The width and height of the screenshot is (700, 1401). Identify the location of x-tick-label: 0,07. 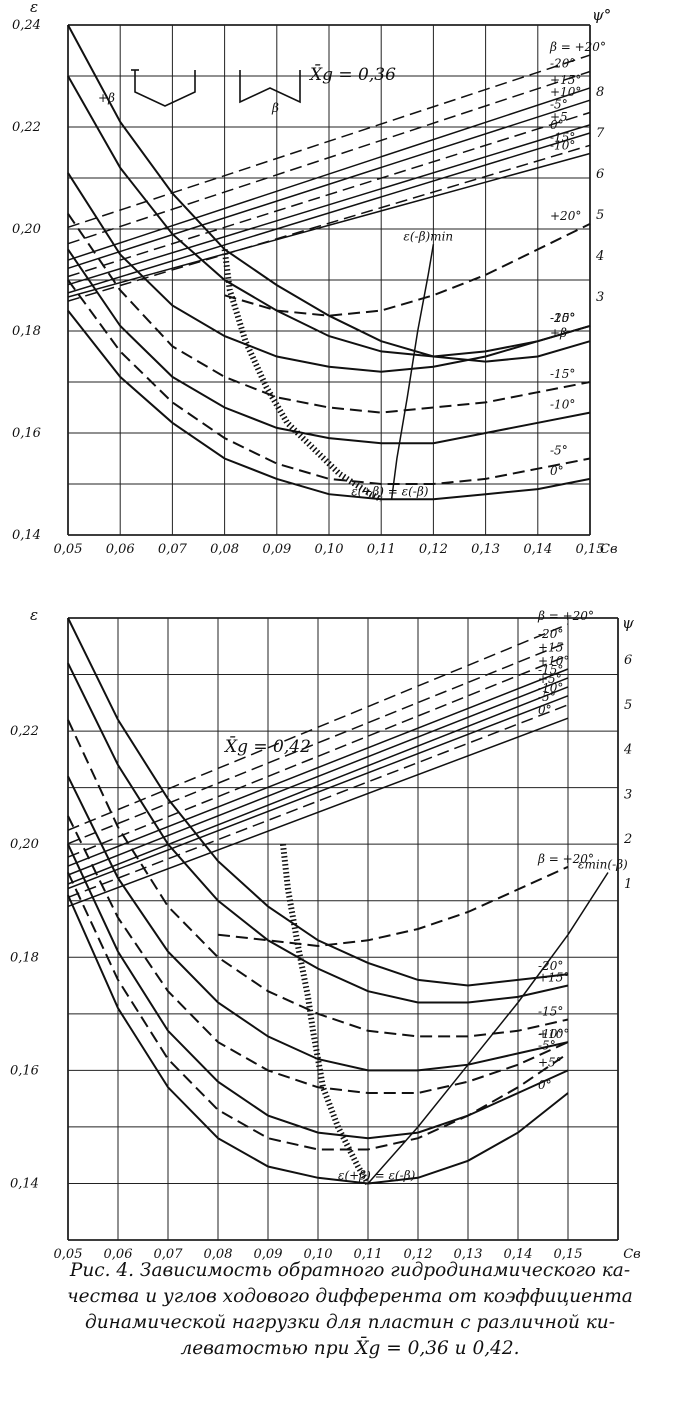
(173, 549).